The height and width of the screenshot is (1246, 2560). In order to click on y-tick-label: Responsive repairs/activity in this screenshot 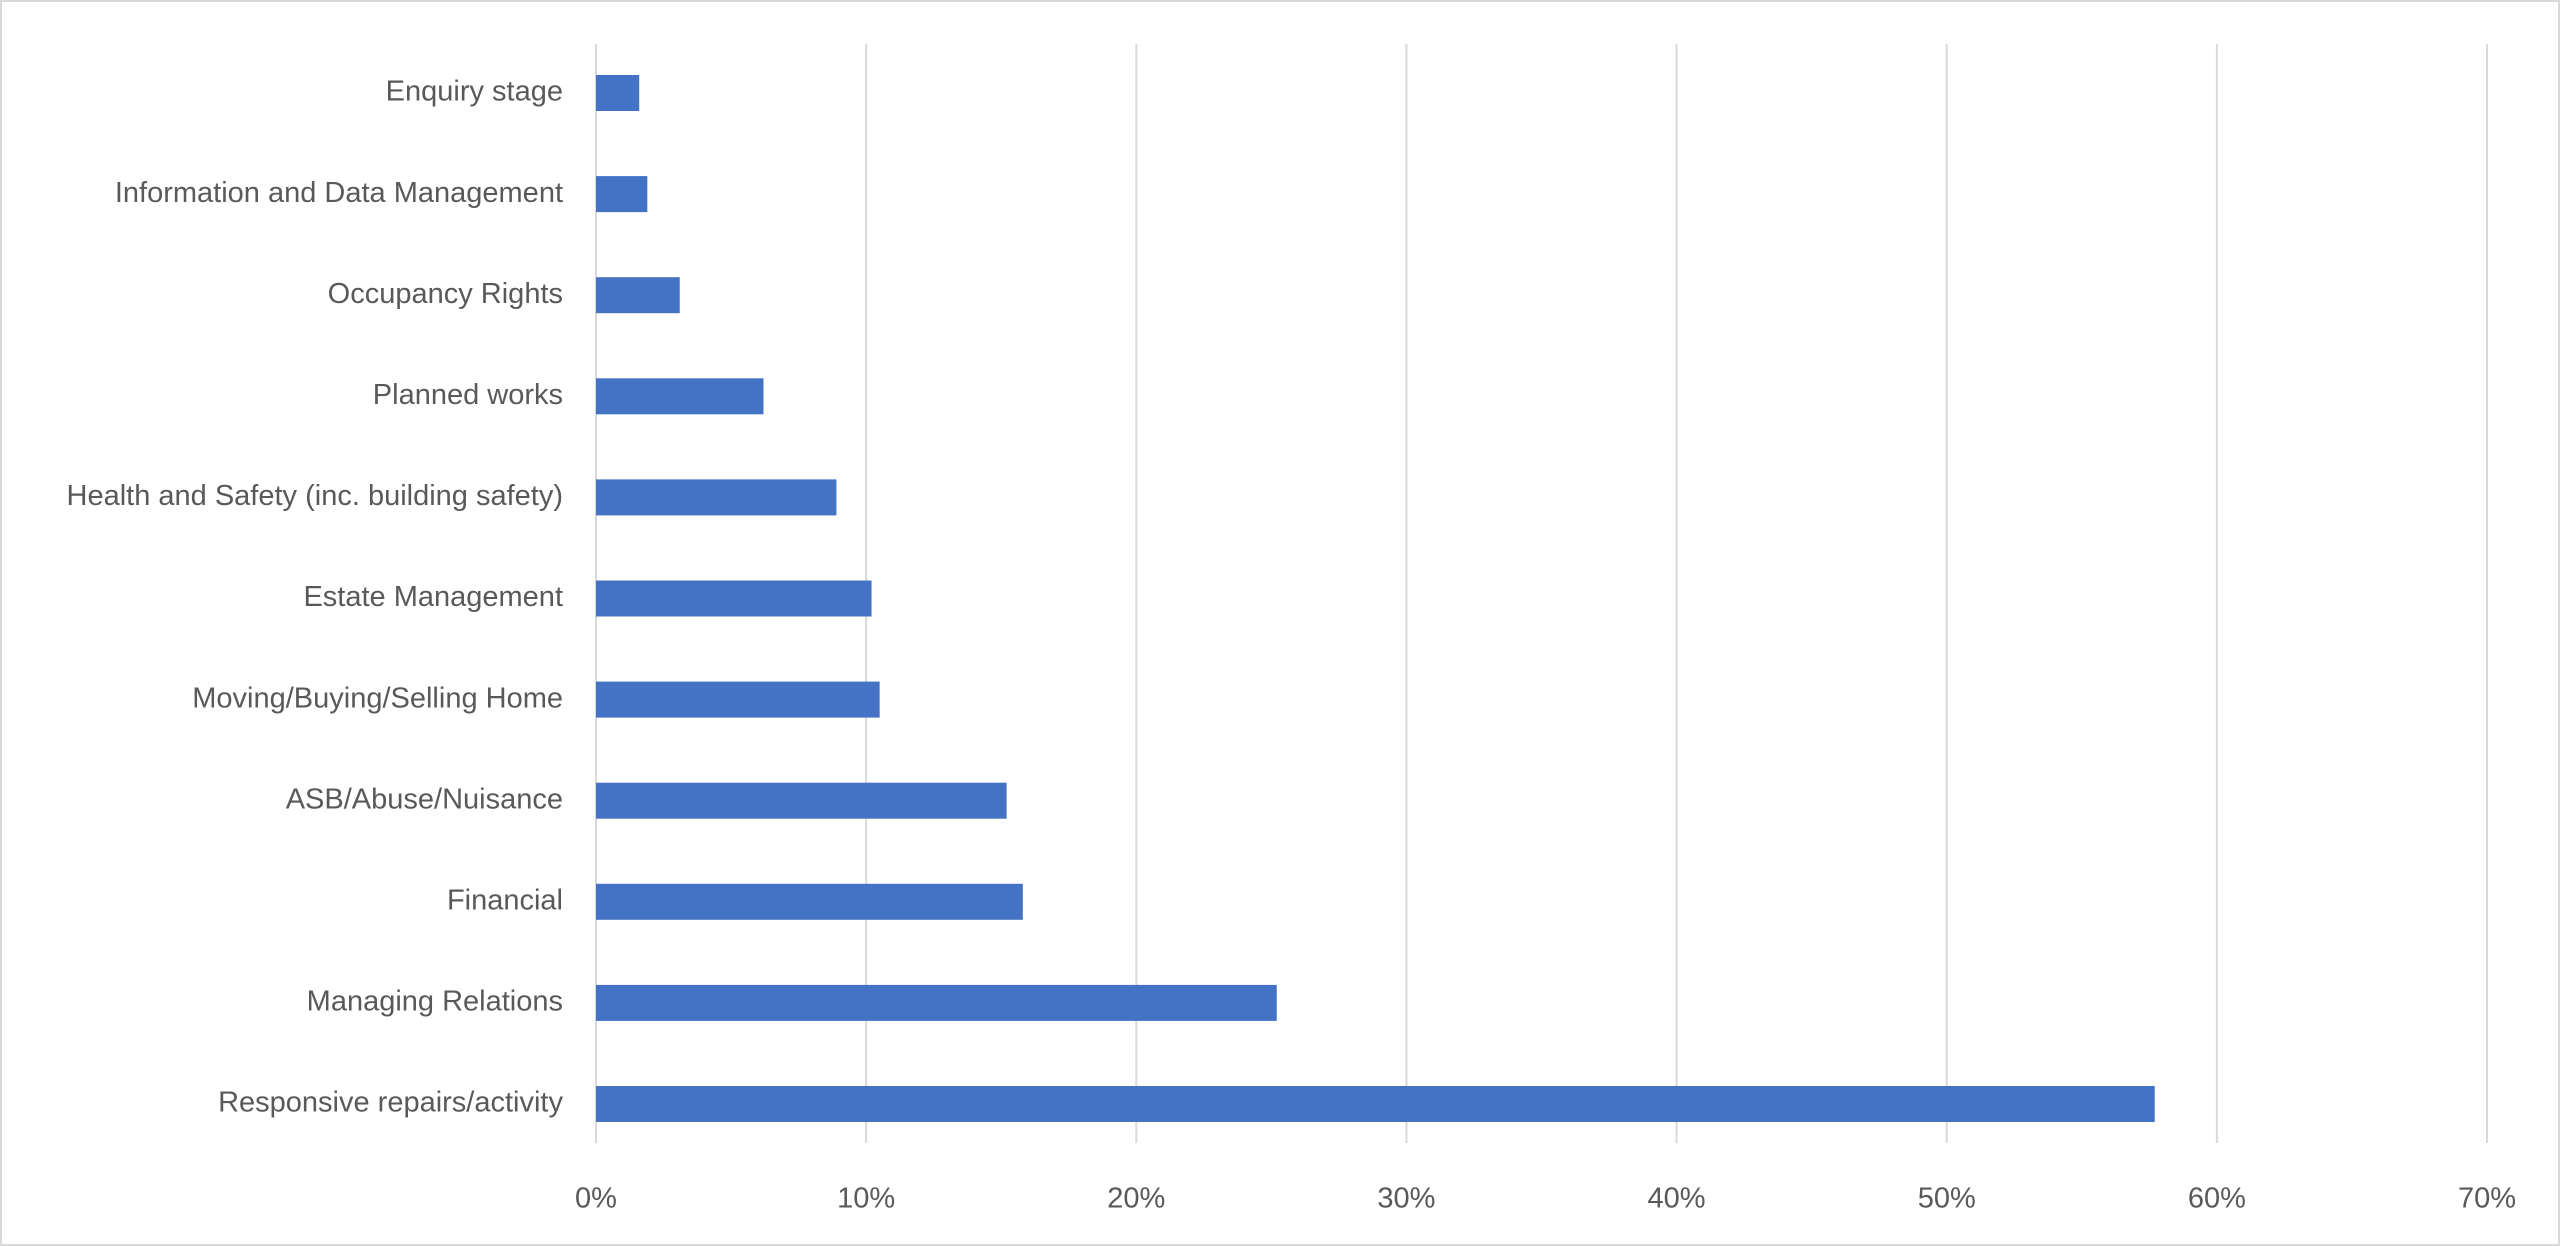, I will do `click(390, 1103)`.